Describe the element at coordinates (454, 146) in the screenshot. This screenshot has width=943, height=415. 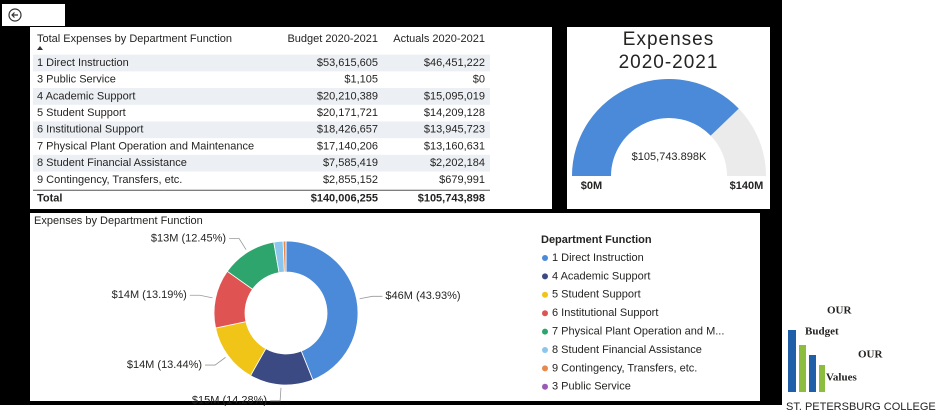
I see `table-cell: $13,160,631` at that location.